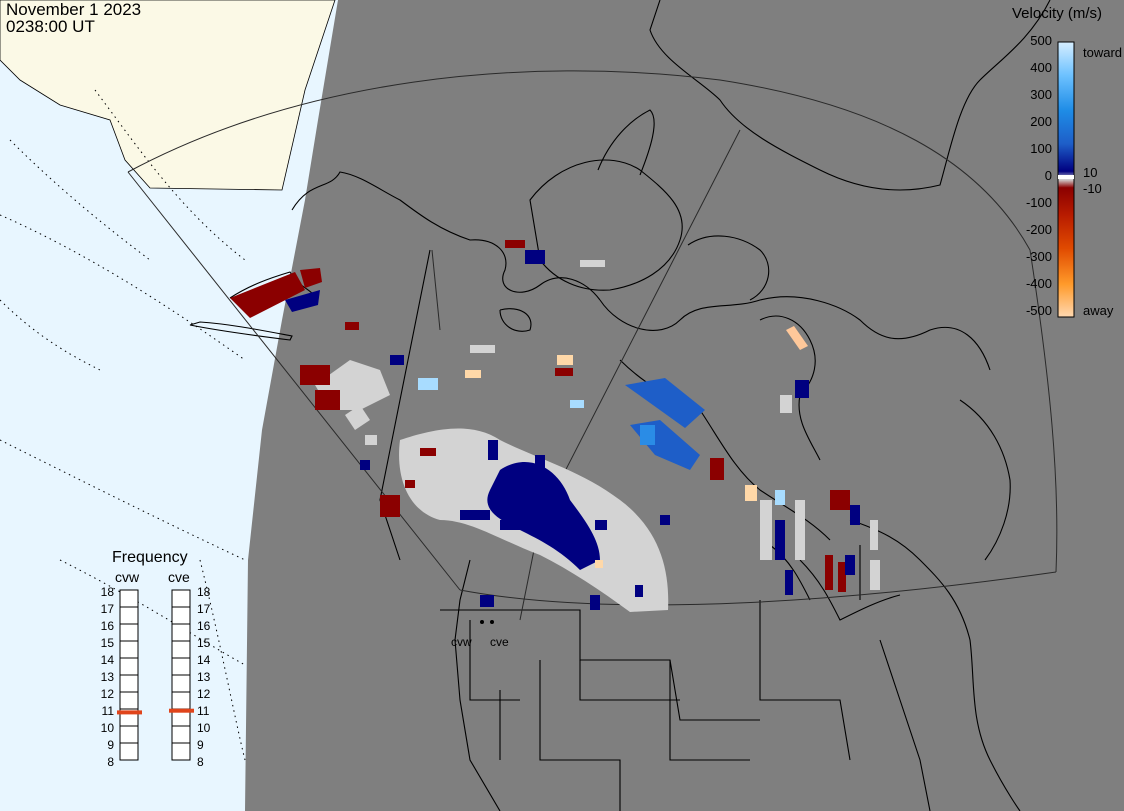 The height and width of the screenshot is (811, 1124). What do you see at coordinates (1041, 67) in the screenshot?
I see `velocity-tick: 400` at bounding box center [1041, 67].